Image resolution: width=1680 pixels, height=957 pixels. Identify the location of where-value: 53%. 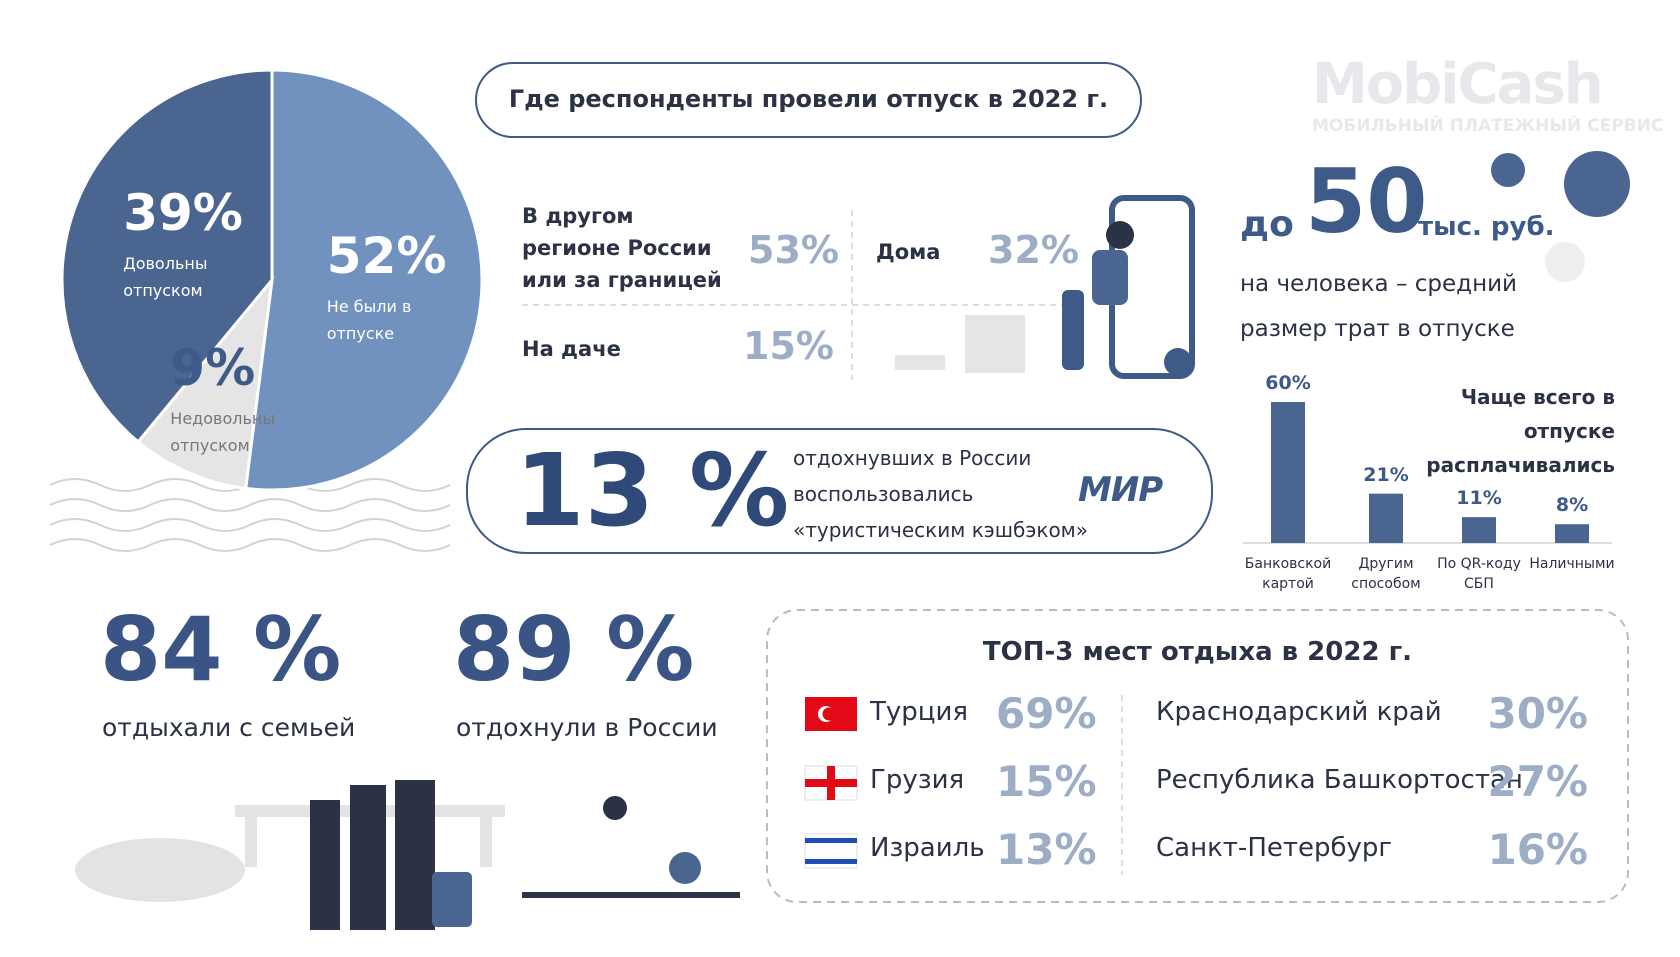
(793, 250).